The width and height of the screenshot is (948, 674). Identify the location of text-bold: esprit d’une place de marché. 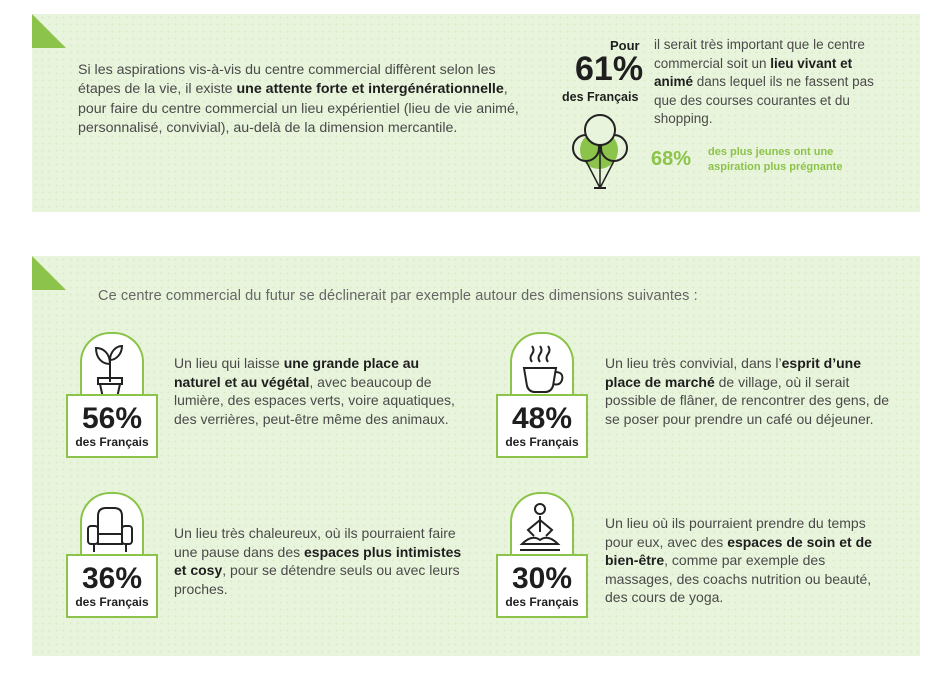
(733, 372).